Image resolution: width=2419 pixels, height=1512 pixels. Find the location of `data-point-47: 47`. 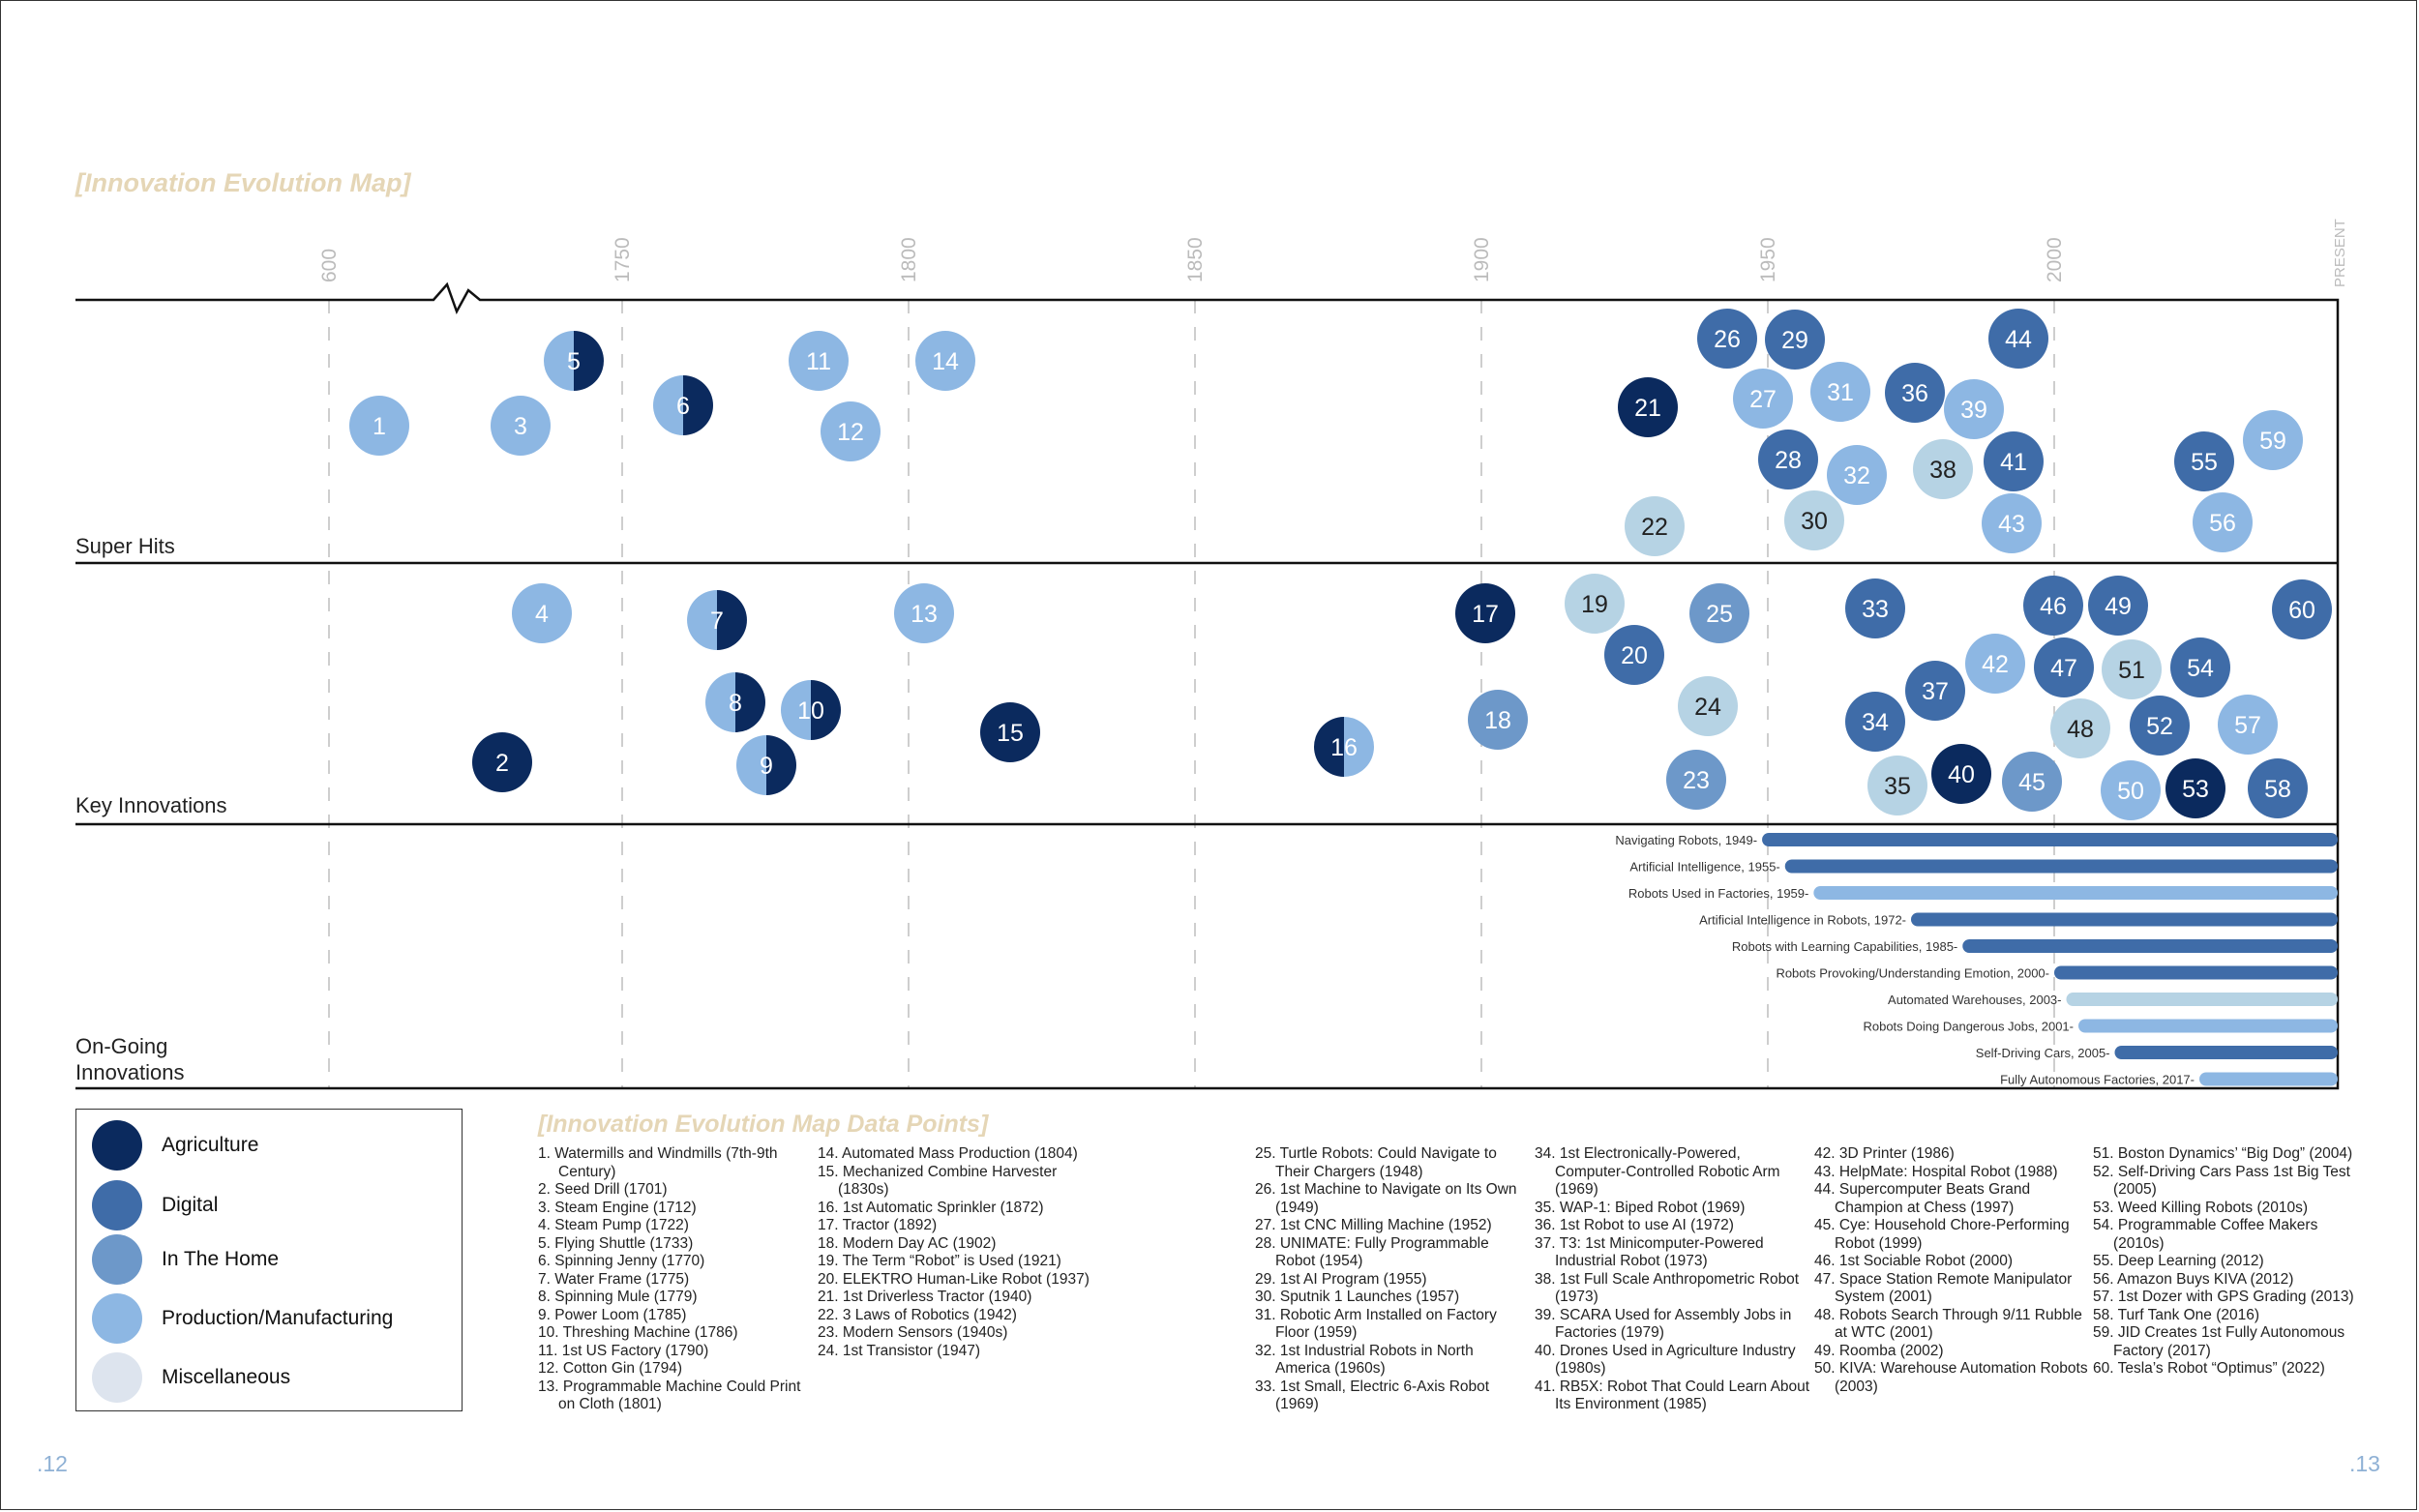

data-point-47: 47 is located at coordinates (2064, 667).